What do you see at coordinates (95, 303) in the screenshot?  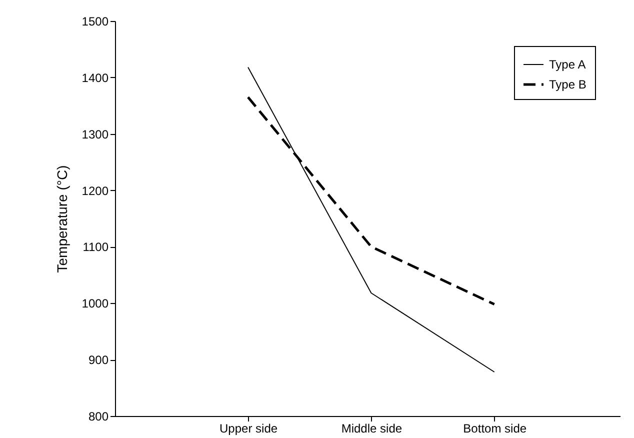 I see `y-tick-label: 1000` at bounding box center [95, 303].